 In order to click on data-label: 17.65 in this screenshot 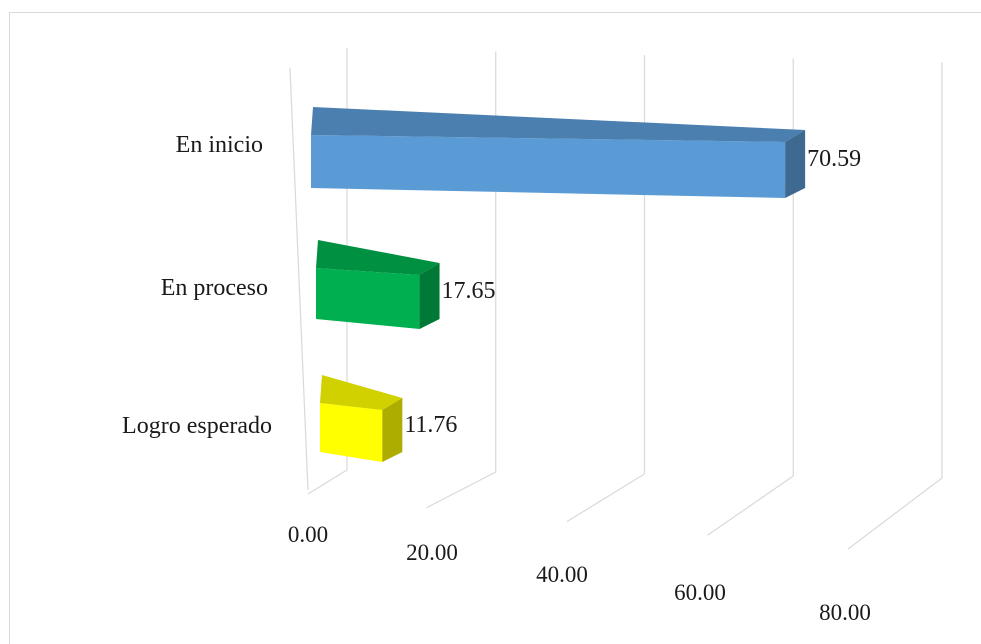, I will do `click(469, 291)`.